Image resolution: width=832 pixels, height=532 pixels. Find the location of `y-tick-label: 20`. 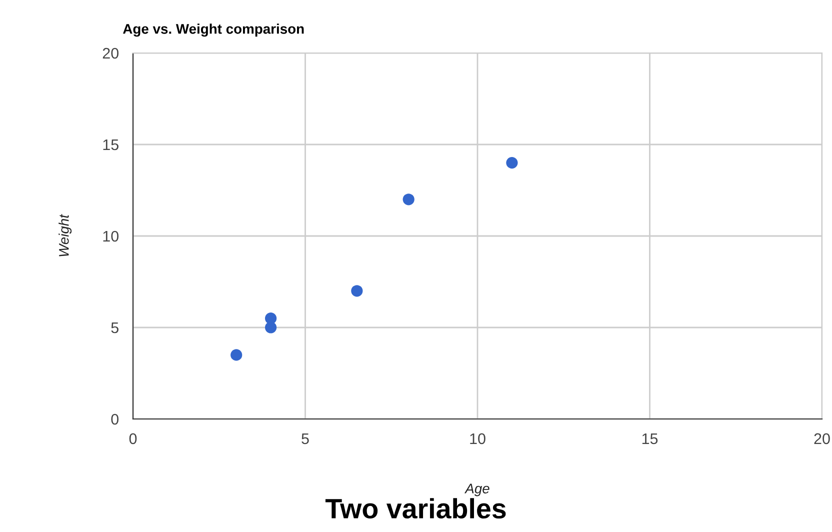

y-tick-label: 20 is located at coordinates (110, 53).